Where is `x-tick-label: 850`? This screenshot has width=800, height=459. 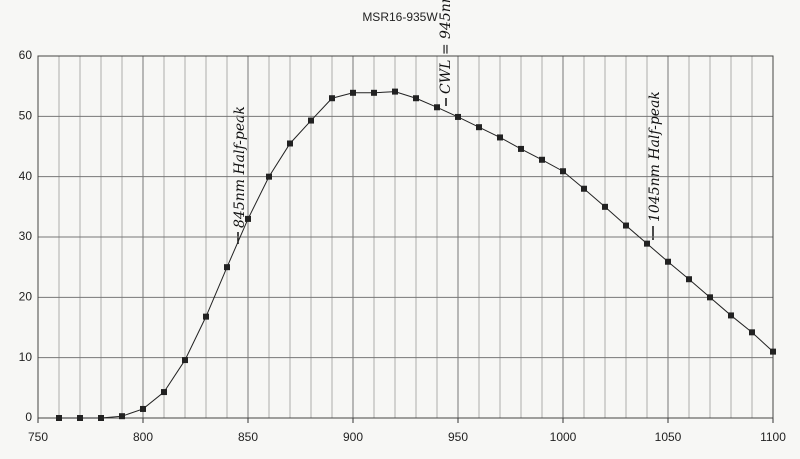 x-tick-label: 850 is located at coordinates (248, 437).